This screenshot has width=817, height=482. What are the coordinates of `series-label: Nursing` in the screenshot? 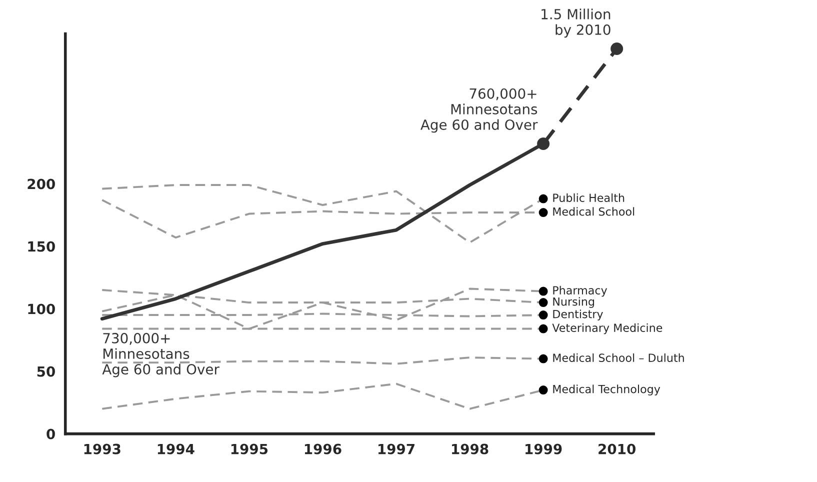 It's located at (573, 302).